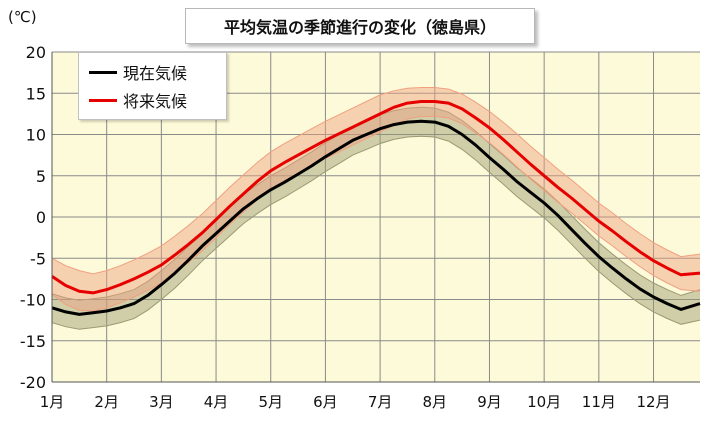  What do you see at coordinates (33, 341) in the screenshot?
I see `y-tick-label: -15` at bounding box center [33, 341].